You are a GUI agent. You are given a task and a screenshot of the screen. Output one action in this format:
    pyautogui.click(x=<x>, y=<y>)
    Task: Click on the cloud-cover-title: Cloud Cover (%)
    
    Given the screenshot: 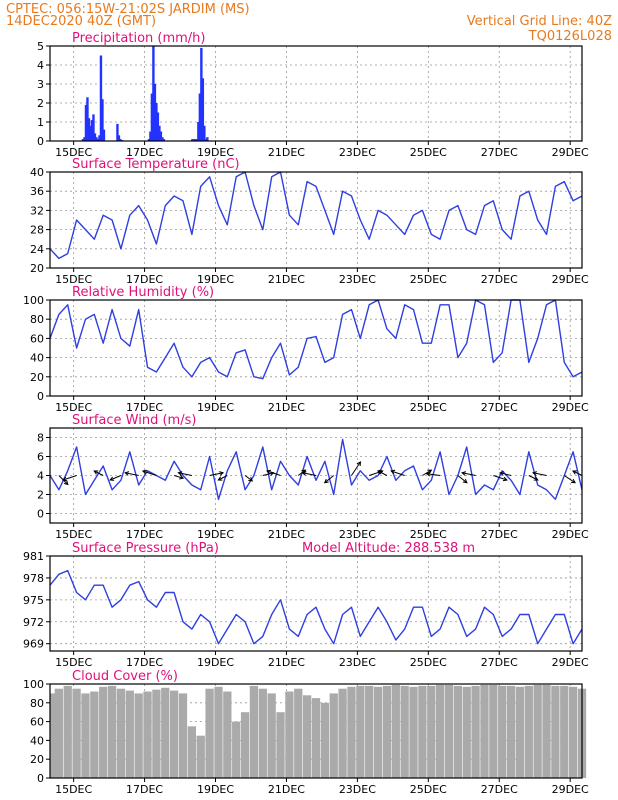 What is the action you would take?
    pyautogui.click(x=125, y=676)
    